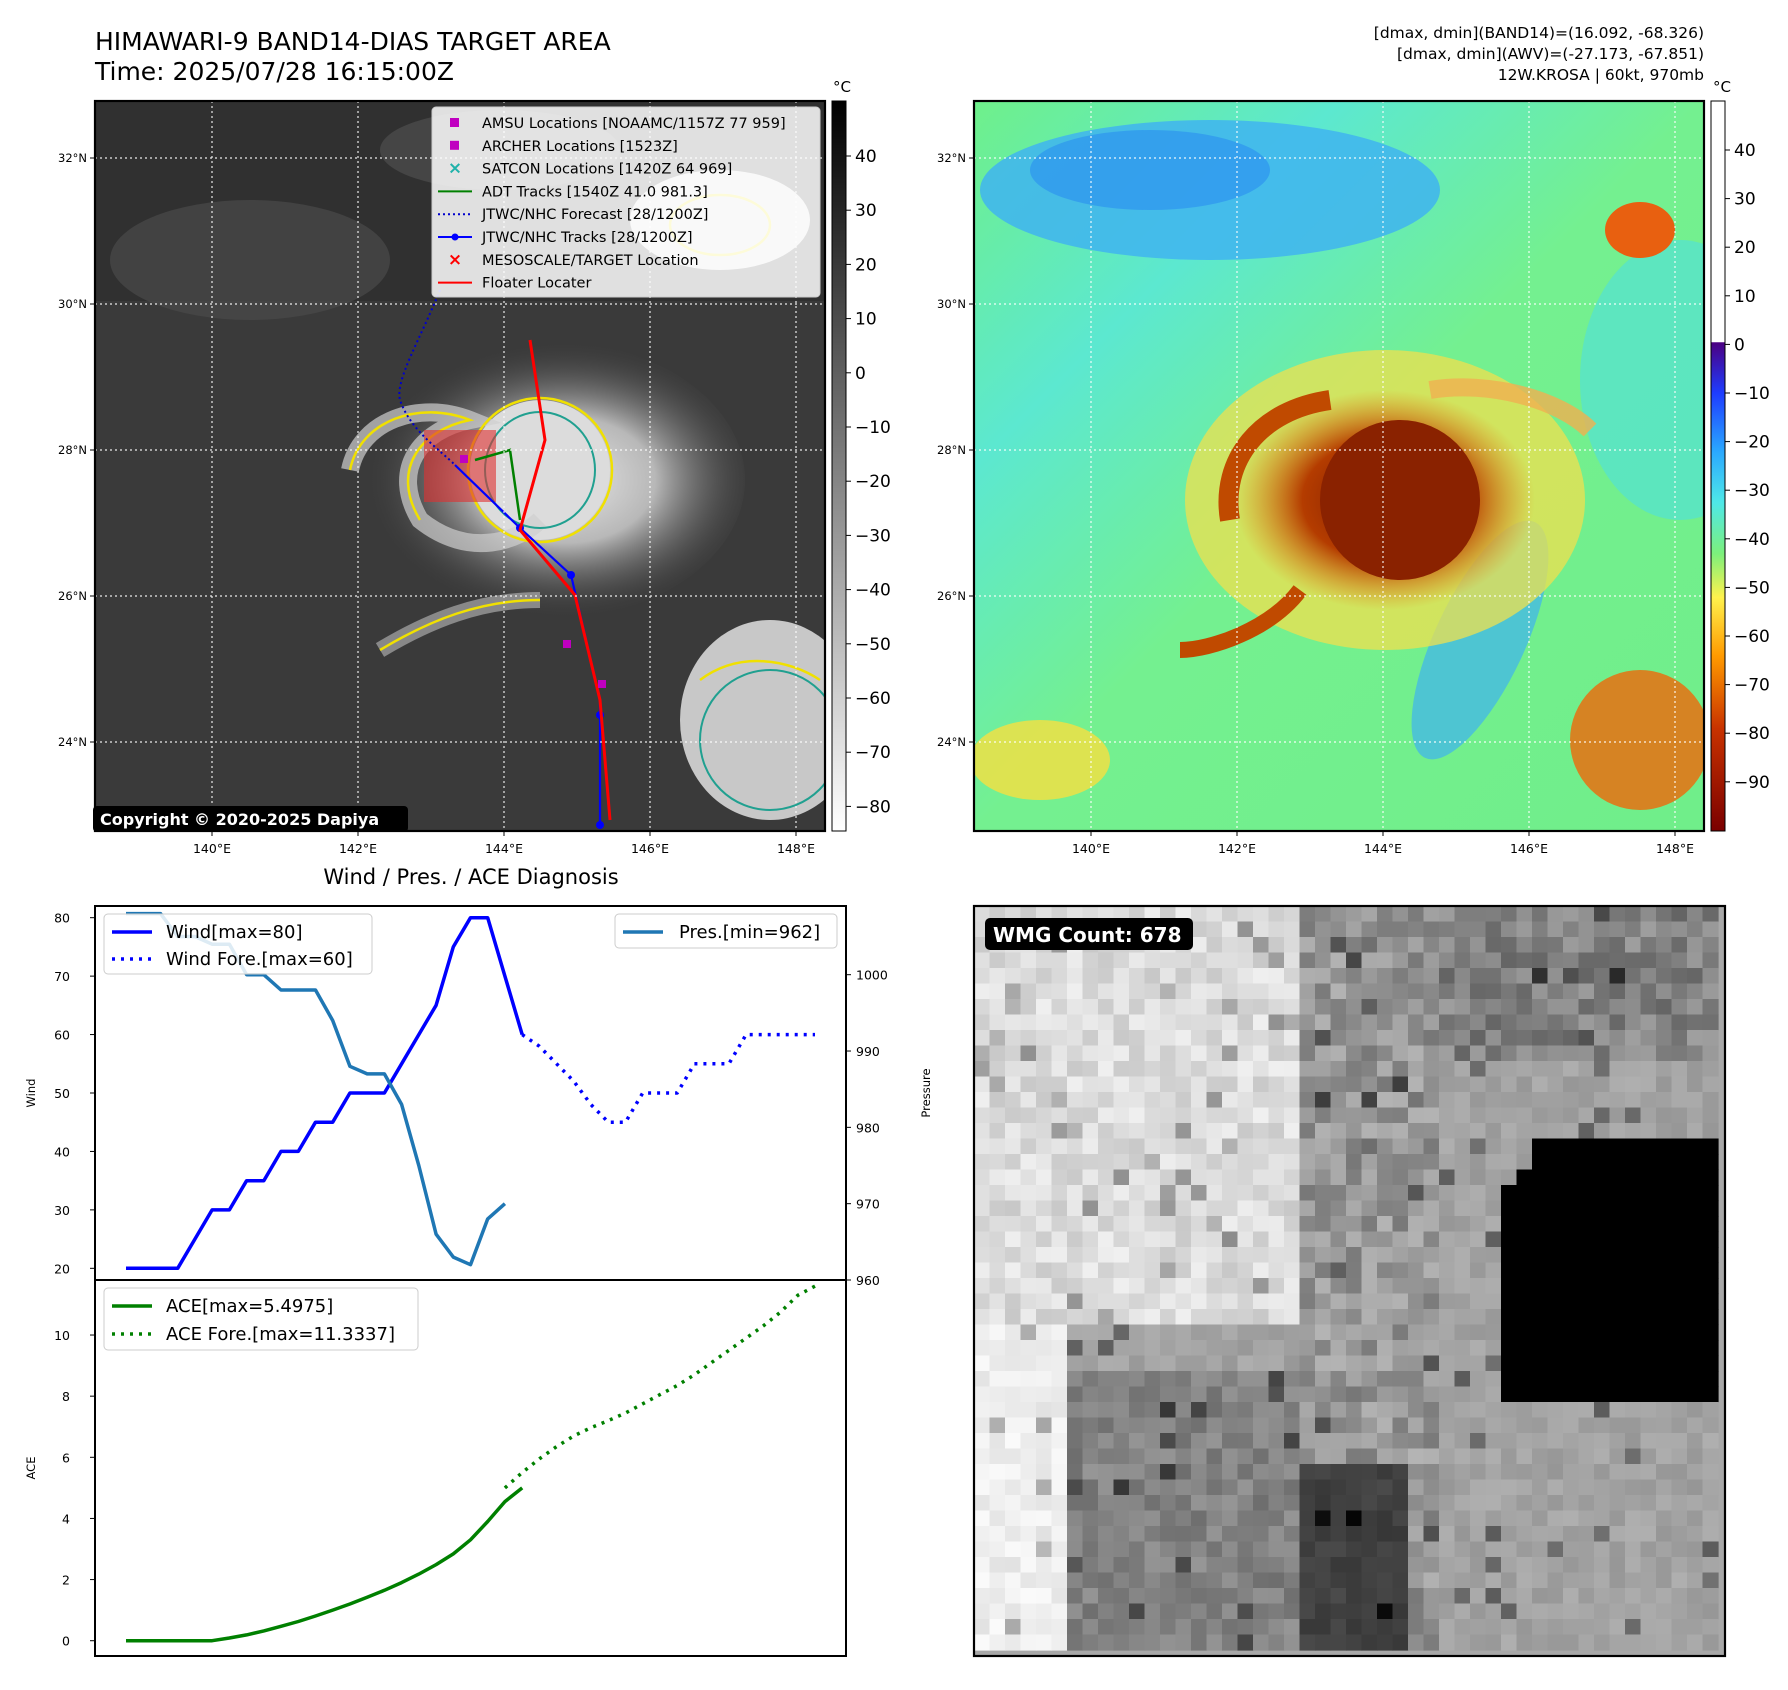 The width and height of the screenshot is (1788, 1690). What do you see at coordinates (212, 848) in the screenshot?
I see `ir-map-lon-label: 140°E` at bounding box center [212, 848].